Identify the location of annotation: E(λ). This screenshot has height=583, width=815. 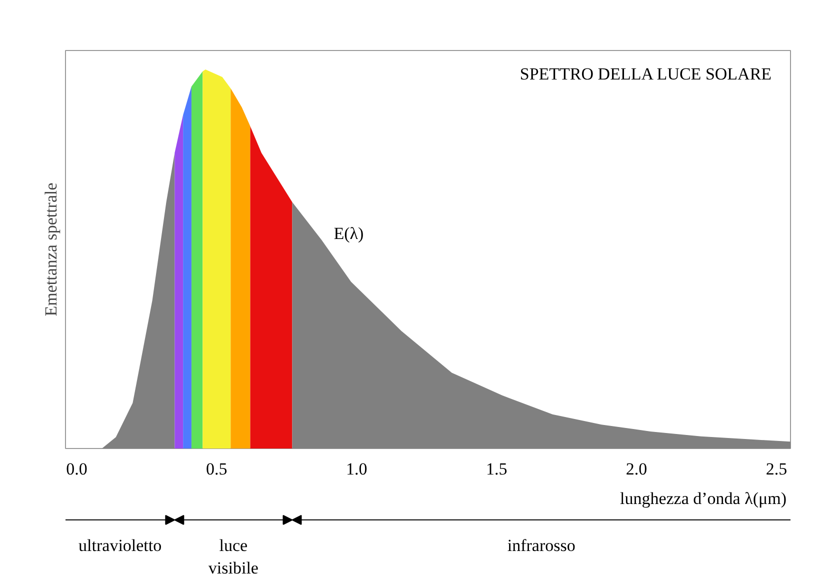
(349, 234).